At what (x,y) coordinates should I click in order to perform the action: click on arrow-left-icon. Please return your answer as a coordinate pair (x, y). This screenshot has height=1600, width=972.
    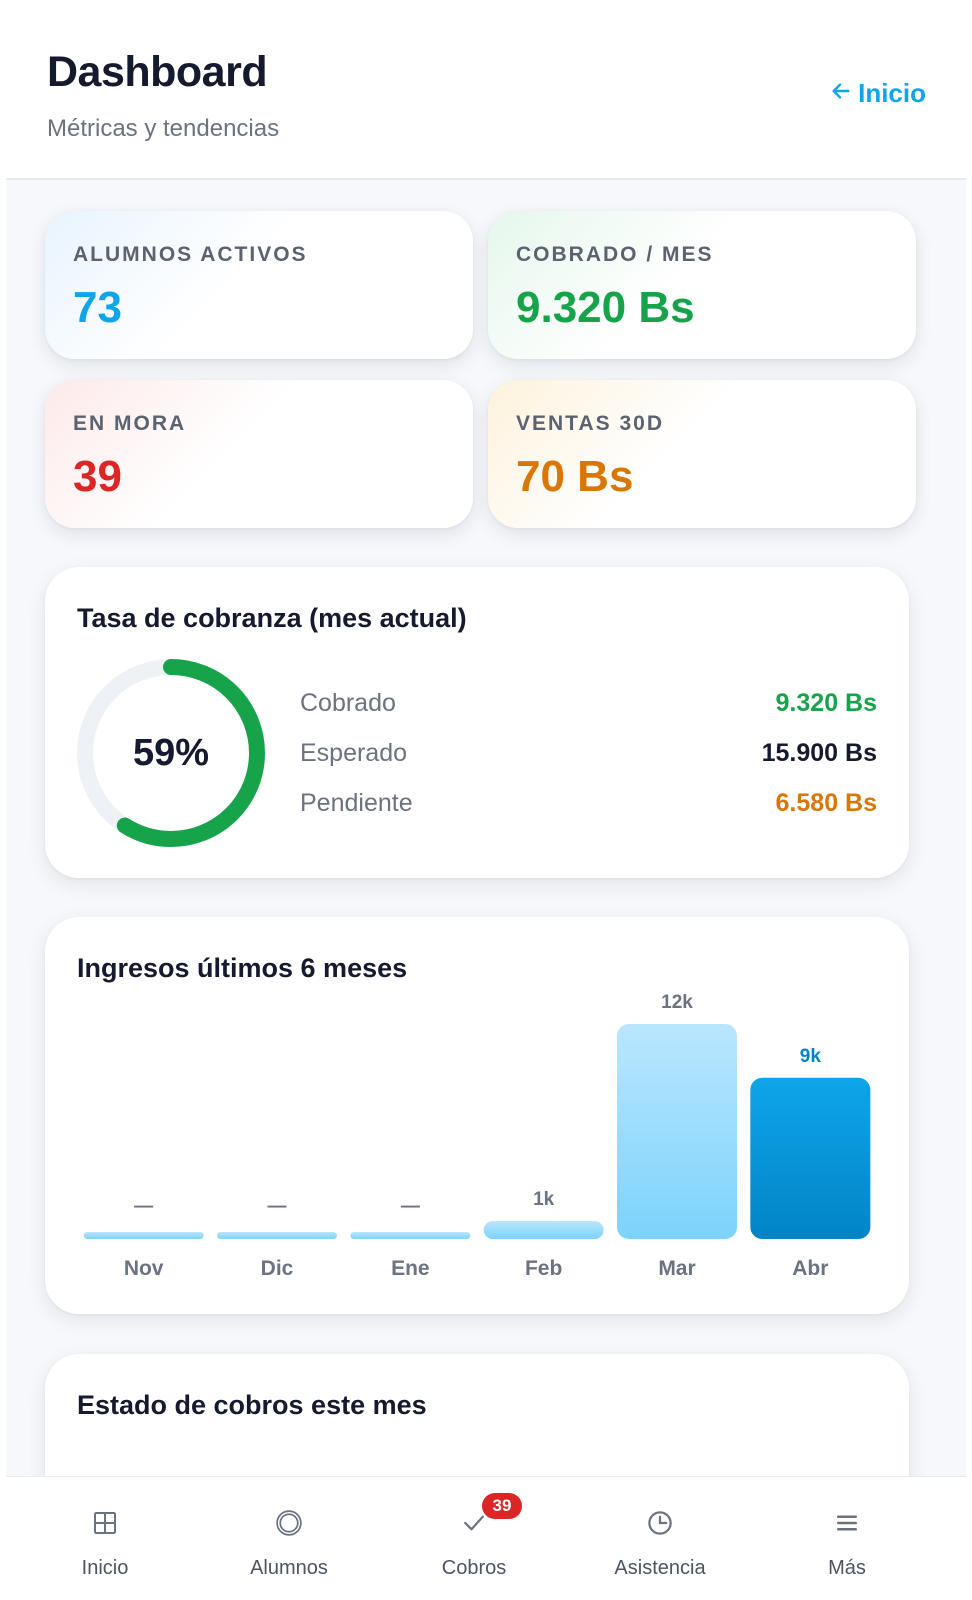
    Looking at the image, I should click on (841, 93).